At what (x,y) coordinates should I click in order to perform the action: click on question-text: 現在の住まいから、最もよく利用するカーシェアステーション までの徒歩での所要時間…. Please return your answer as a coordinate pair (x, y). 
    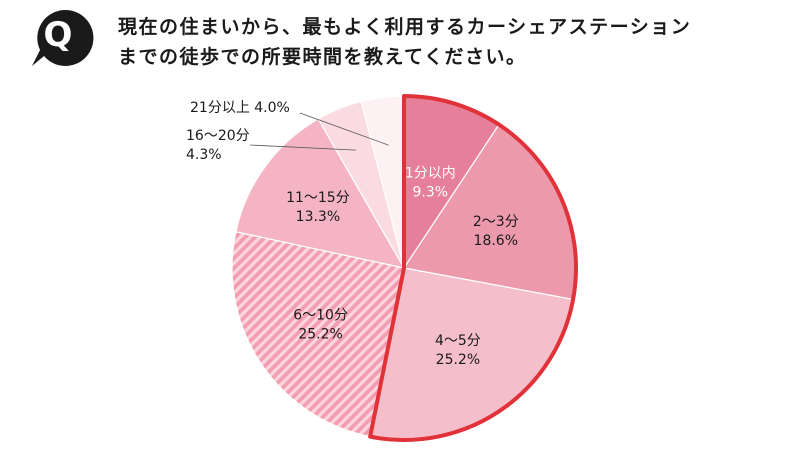
    Looking at the image, I should click on (443, 42).